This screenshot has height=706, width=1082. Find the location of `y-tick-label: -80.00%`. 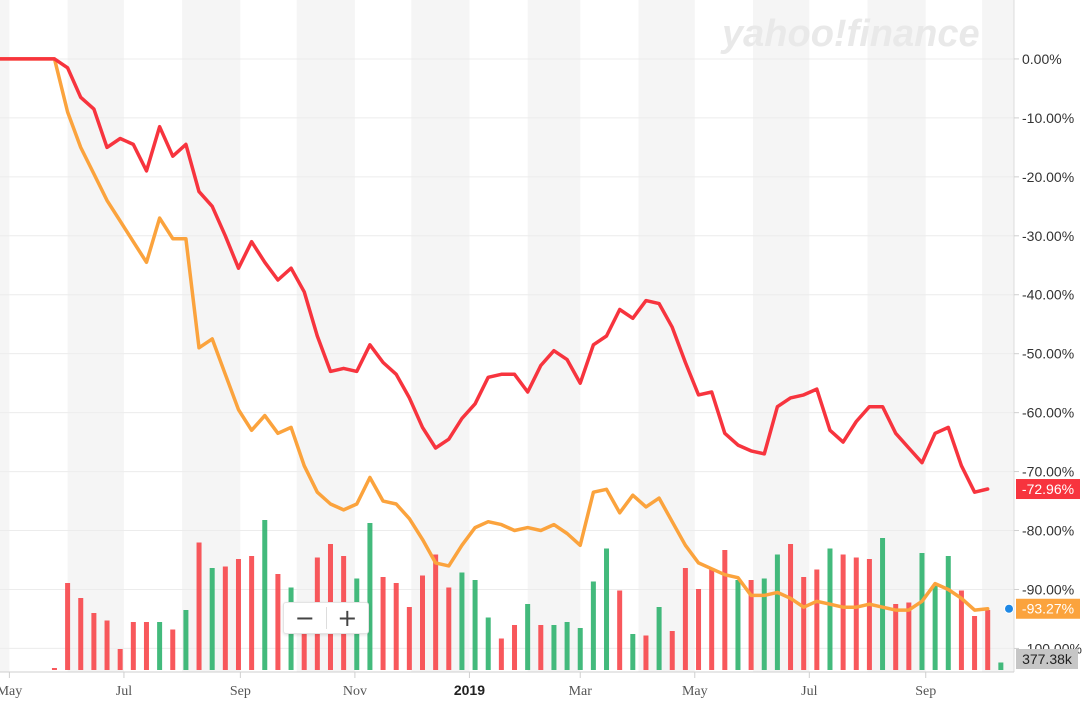

y-tick-label: -80.00% is located at coordinates (1048, 531).